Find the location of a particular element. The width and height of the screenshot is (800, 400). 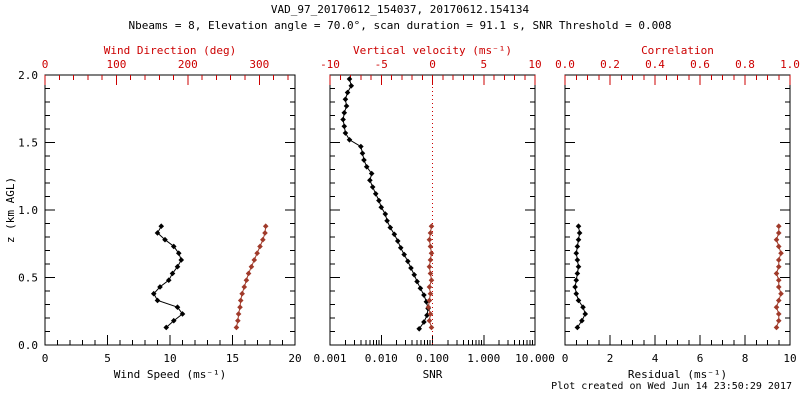

series-correlation is located at coordinates (778, 277).